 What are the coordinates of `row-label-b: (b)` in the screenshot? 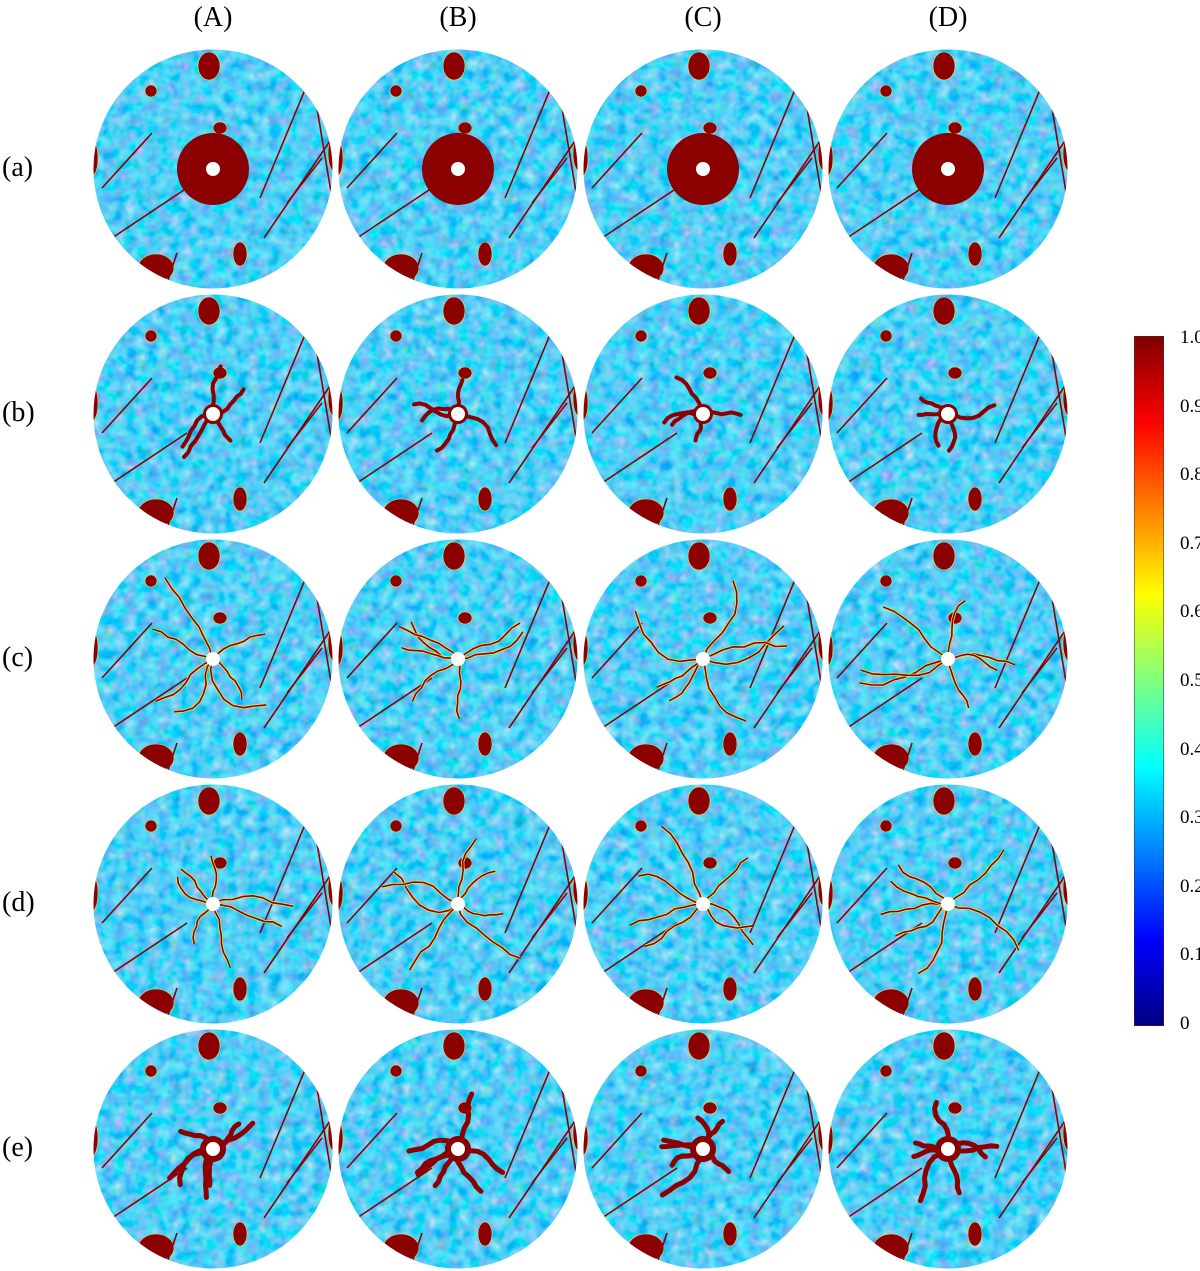 It's located at (18, 412).